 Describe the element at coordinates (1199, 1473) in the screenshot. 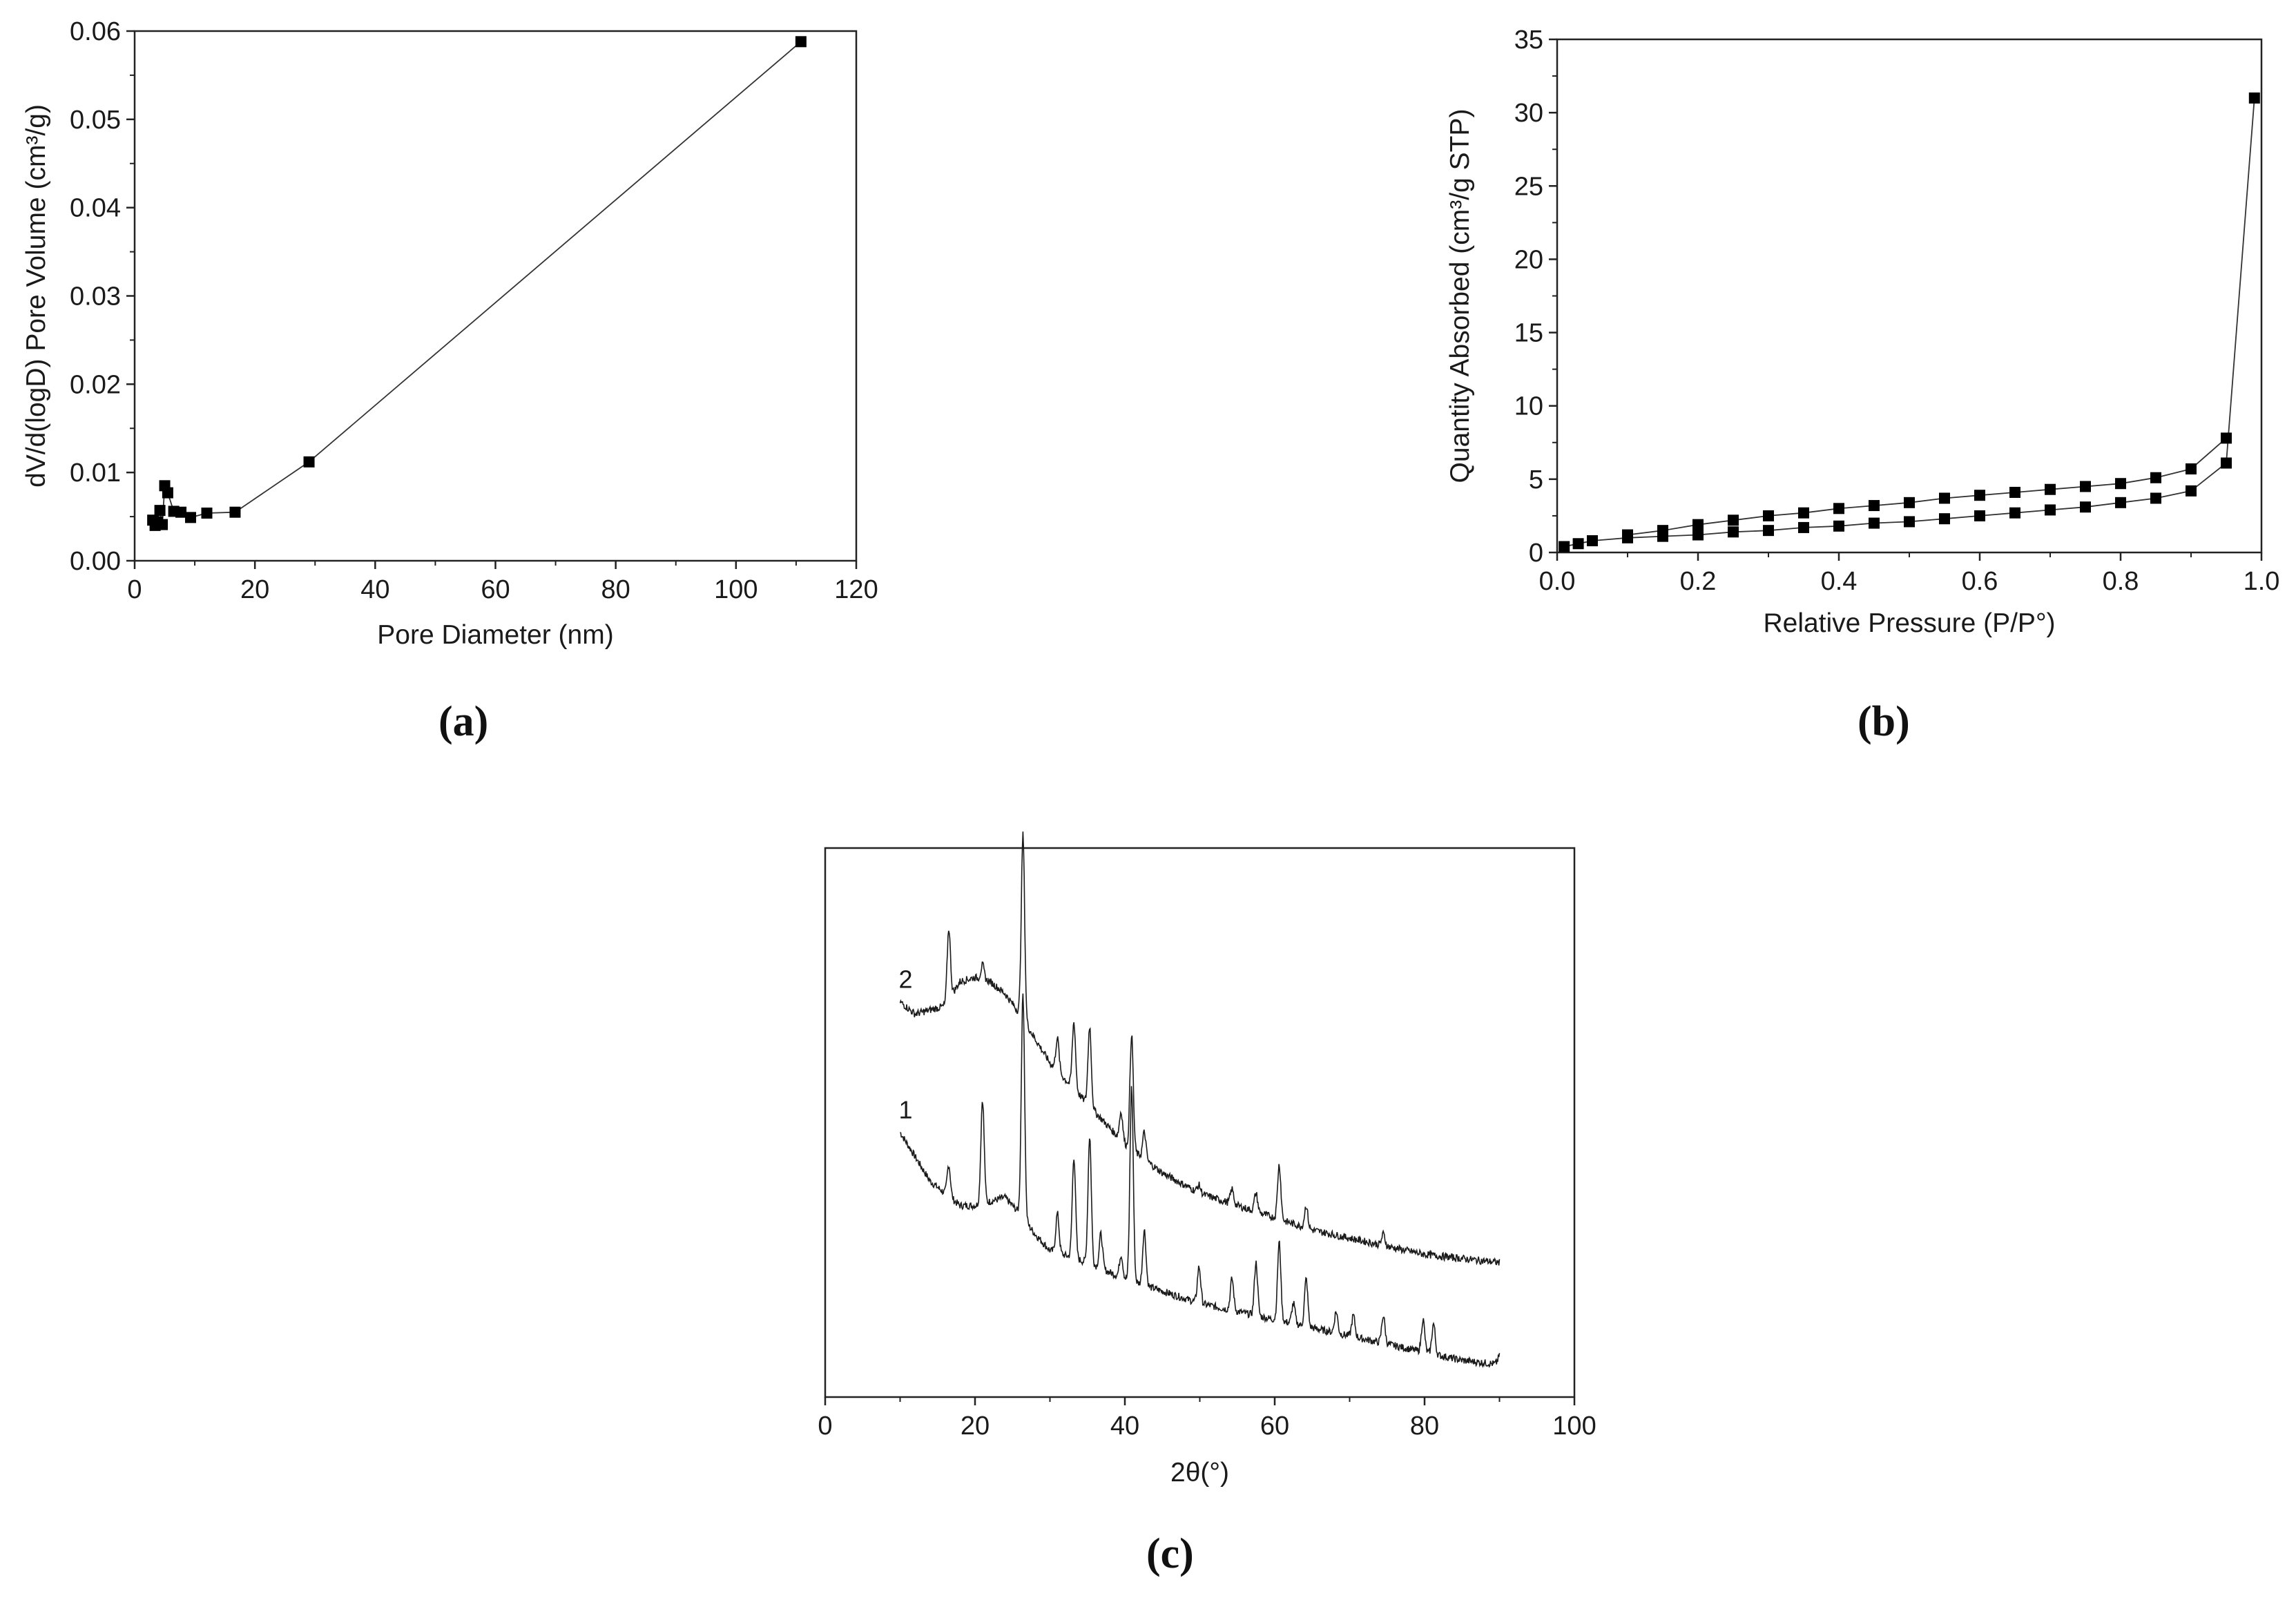

I see `x-axis-label-c: 2θ(°)` at that location.